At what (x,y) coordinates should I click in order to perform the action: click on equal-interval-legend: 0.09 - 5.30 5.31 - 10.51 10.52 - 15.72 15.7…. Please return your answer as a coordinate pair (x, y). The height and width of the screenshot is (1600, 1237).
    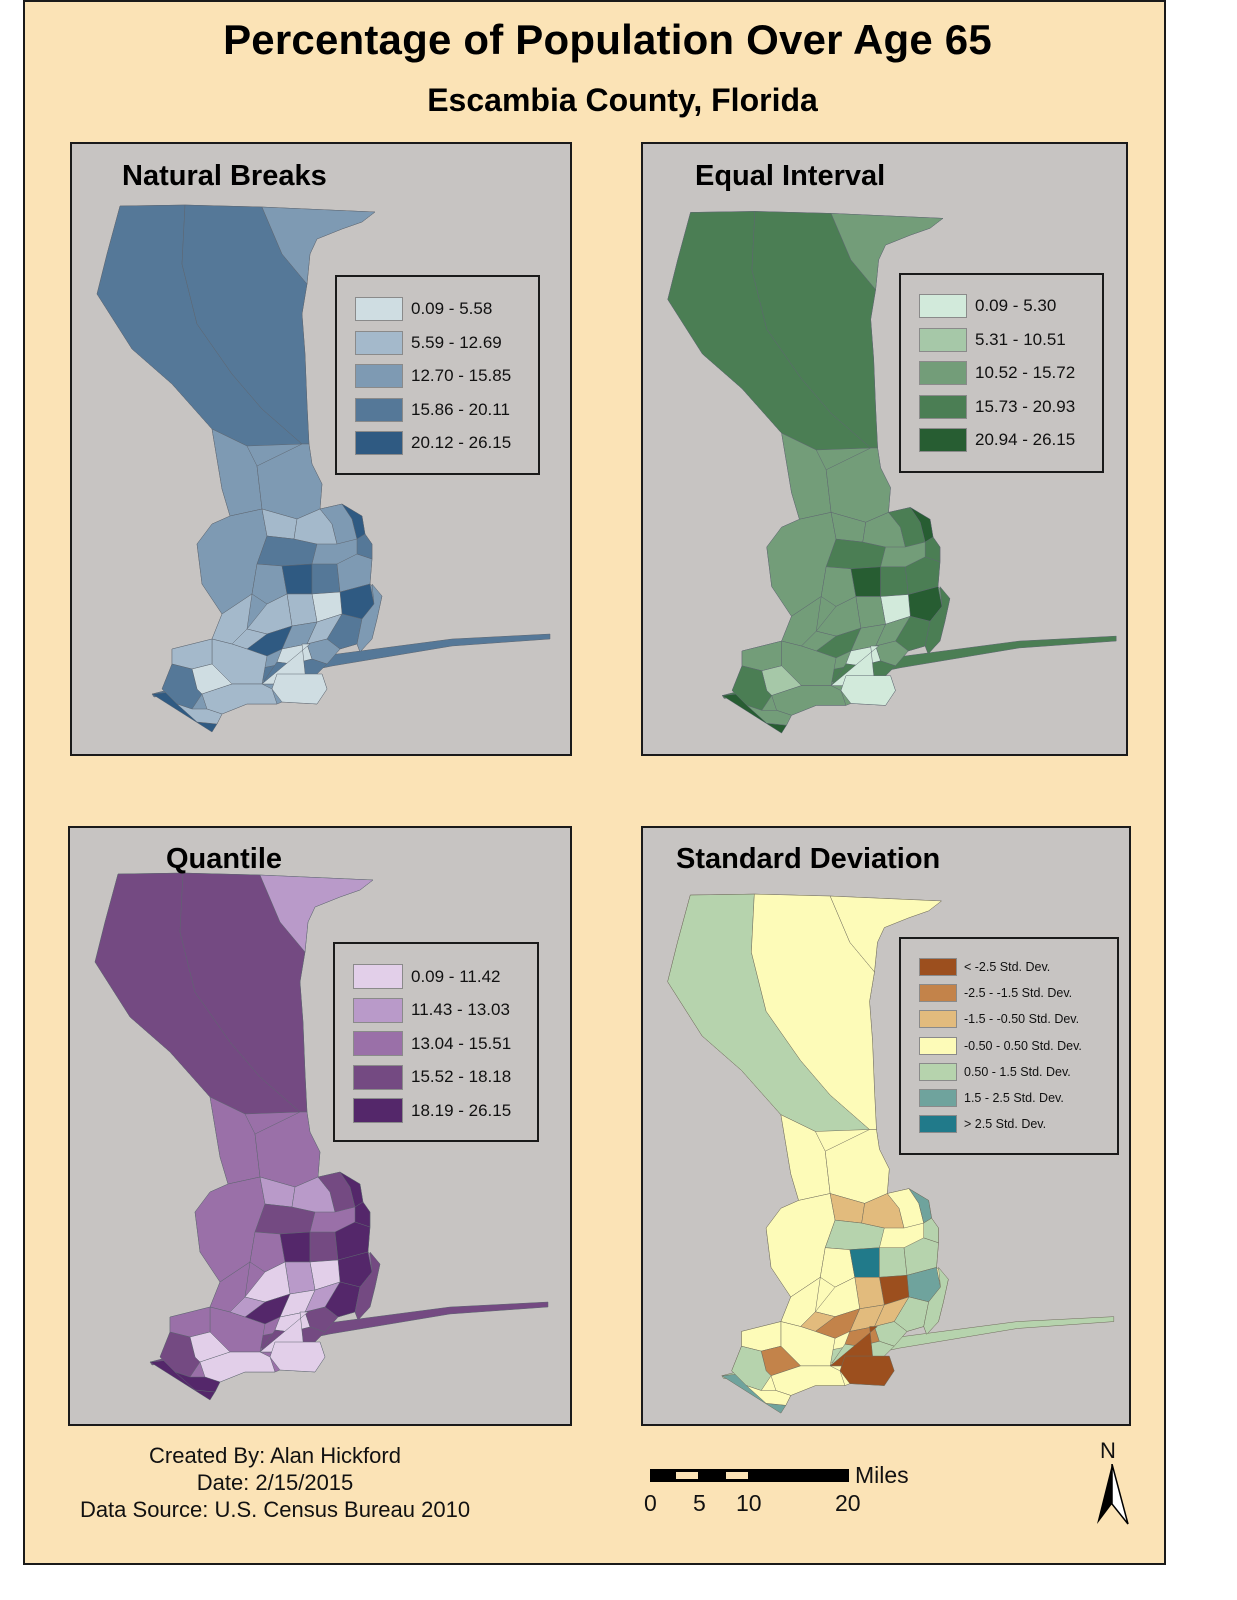
    Looking at the image, I should click on (1001, 373).